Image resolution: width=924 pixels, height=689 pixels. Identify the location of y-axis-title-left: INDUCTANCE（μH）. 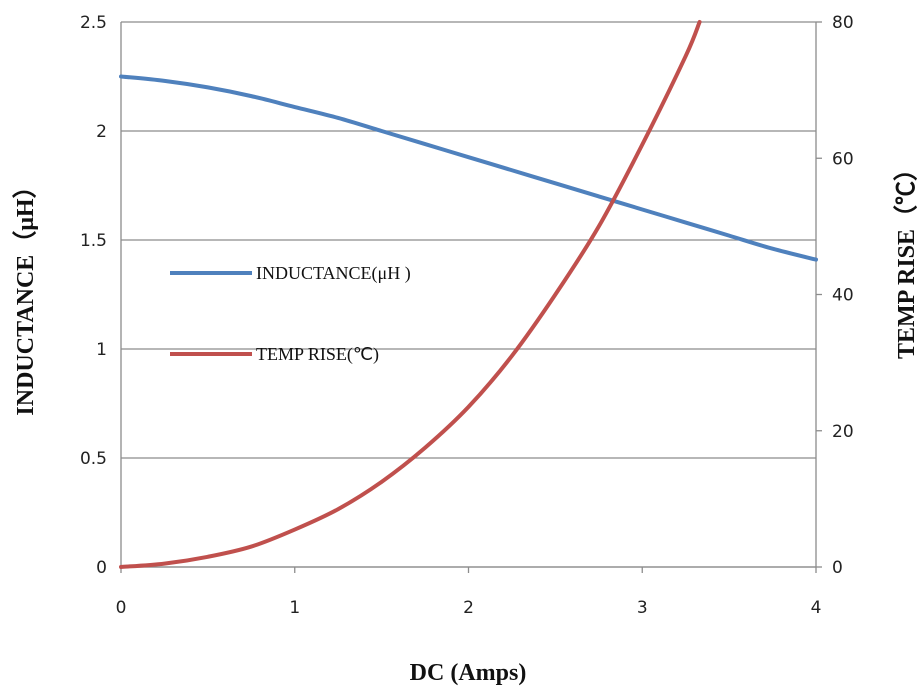
(25, 294).